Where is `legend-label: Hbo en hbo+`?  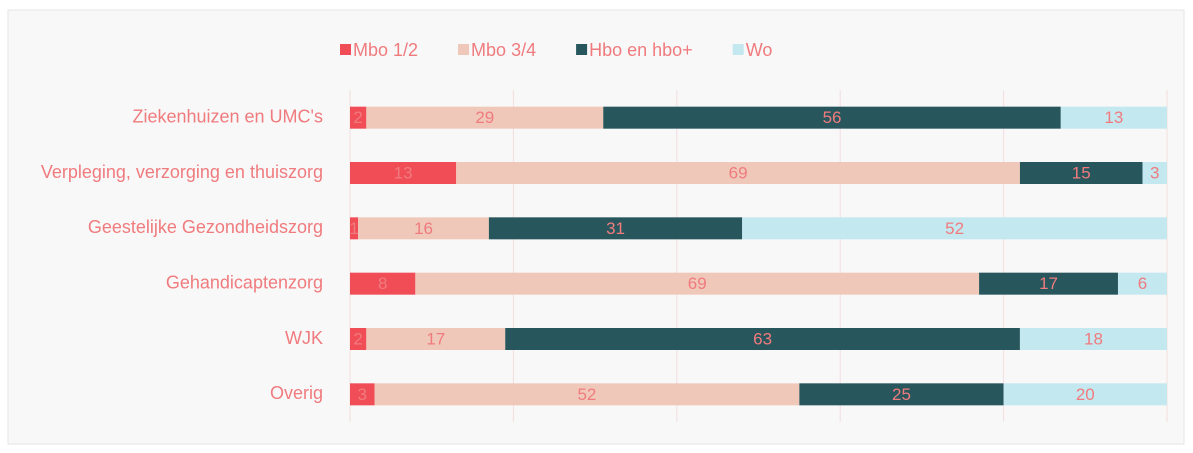 legend-label: Hbo en hbo+ is located at coordinates (641, 50).